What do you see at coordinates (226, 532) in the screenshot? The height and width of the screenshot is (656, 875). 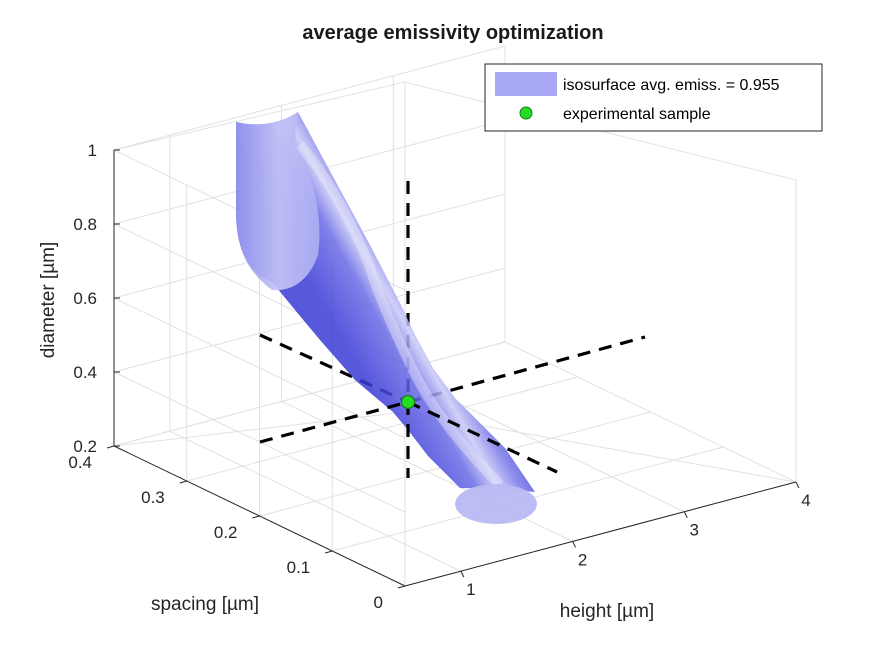 I see `y-tick-label: 0.2` at bounding box center [226, 532].